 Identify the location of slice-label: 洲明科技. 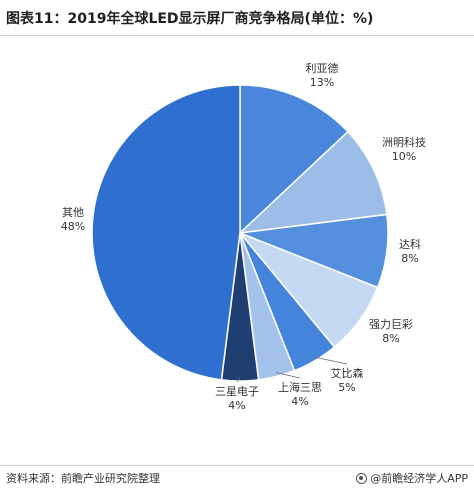
(404, 142).